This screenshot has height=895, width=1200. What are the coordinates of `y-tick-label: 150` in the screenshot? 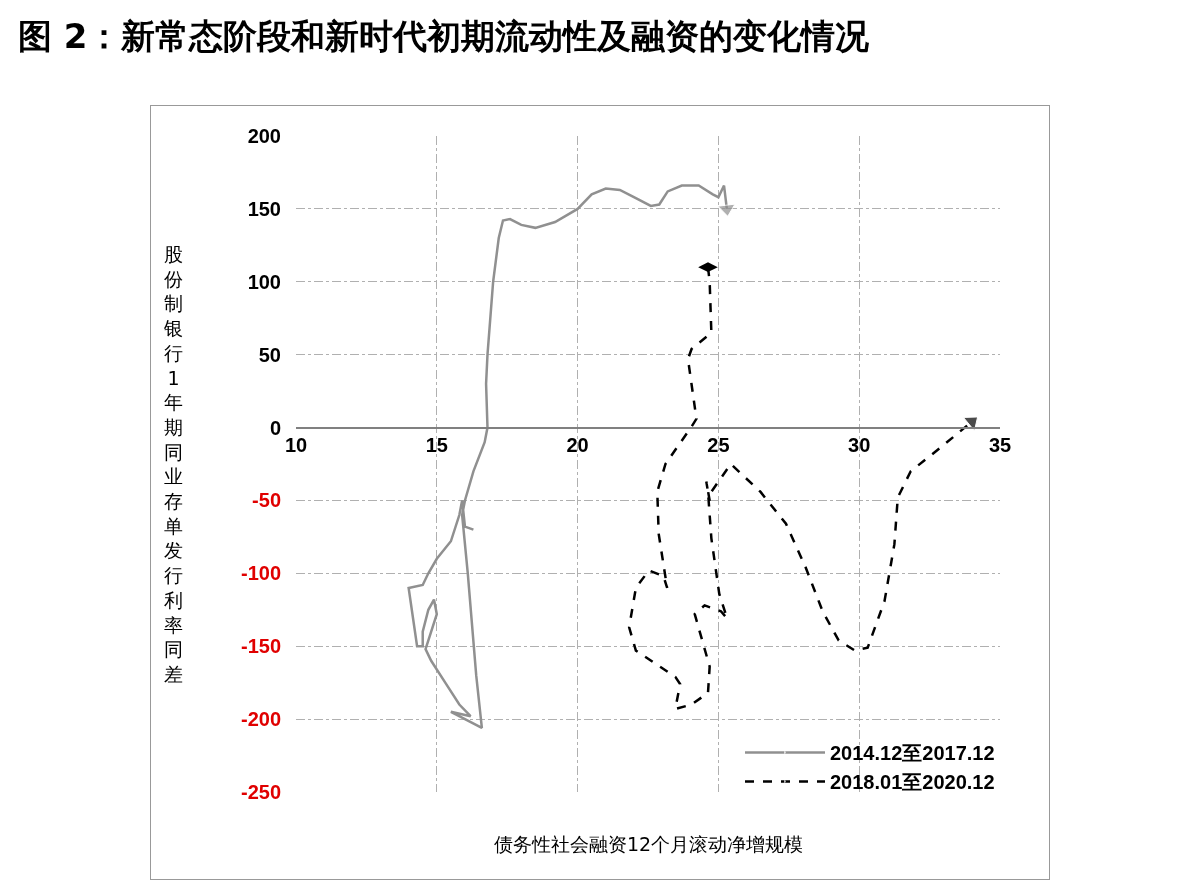 It's located at (264, 208).